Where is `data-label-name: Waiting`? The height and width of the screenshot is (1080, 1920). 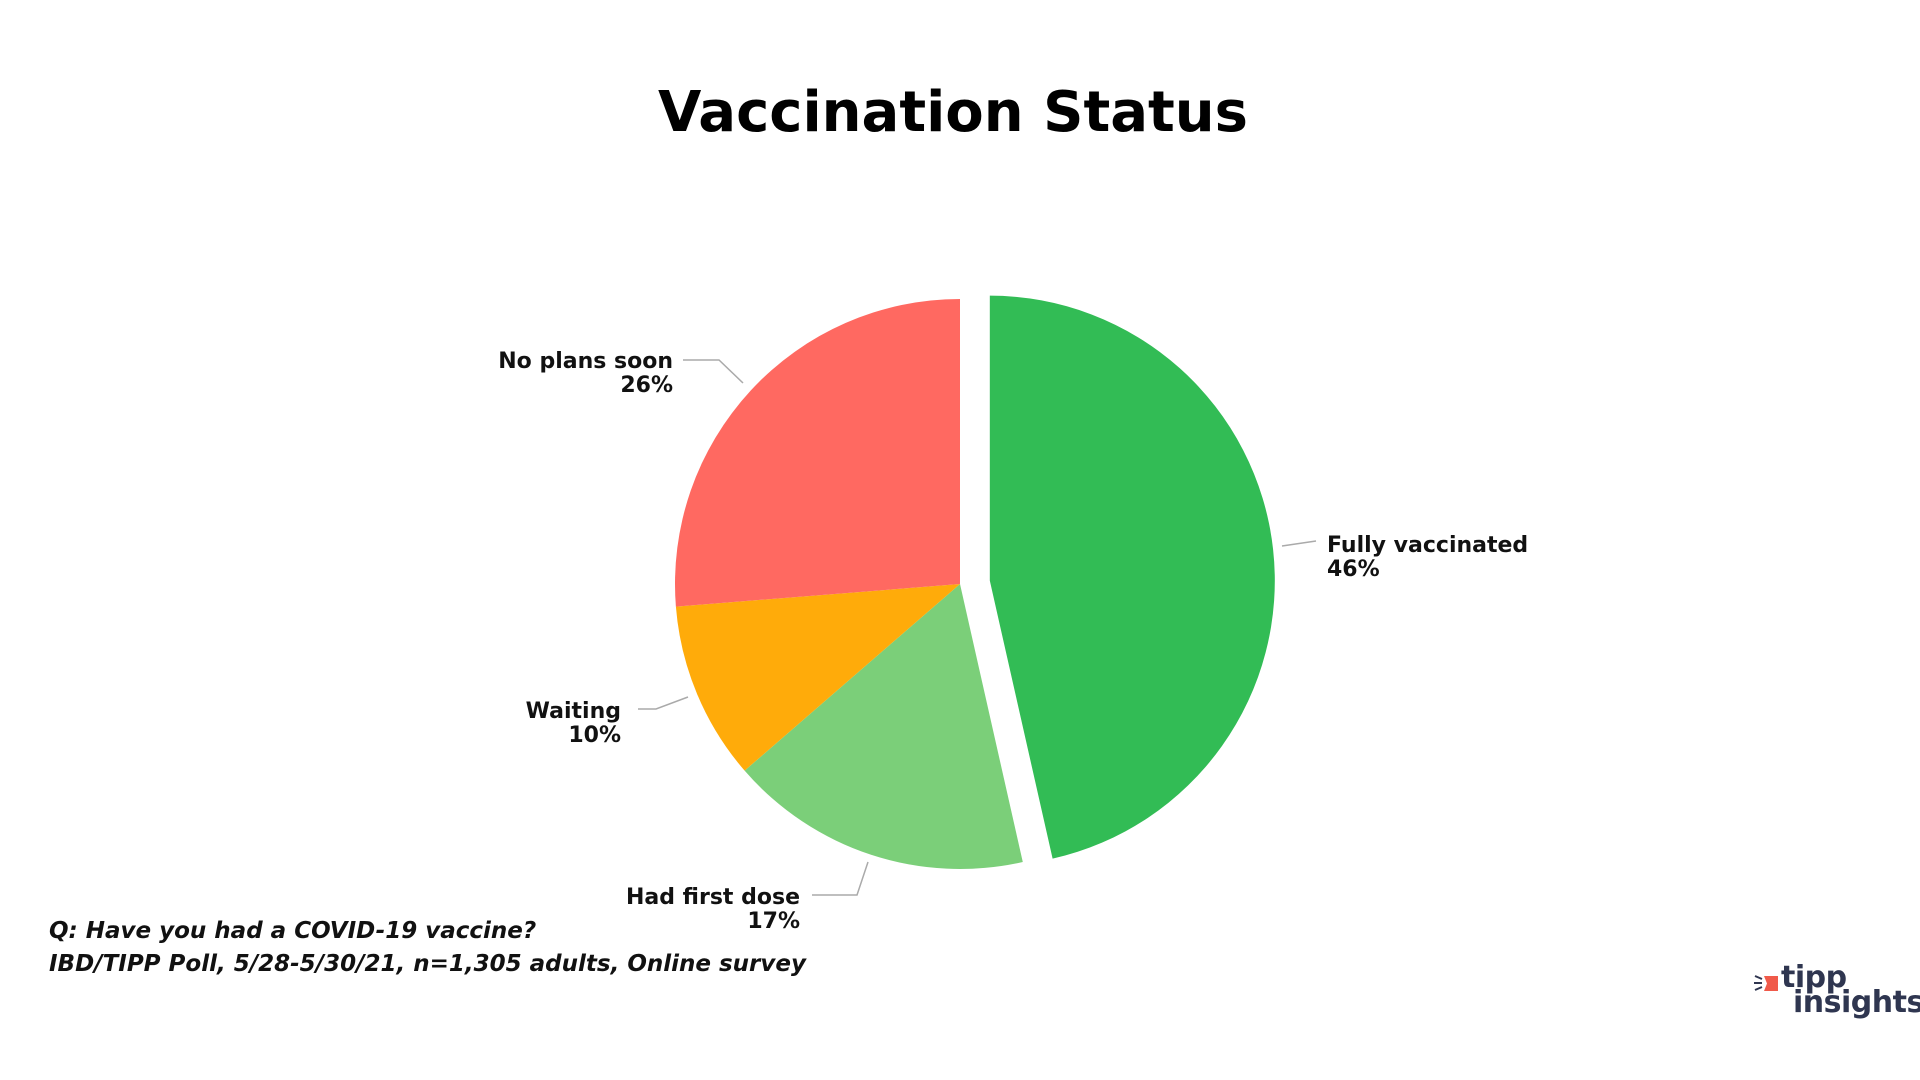
data-label-name: Waiting is located at coordinates (573, 711).